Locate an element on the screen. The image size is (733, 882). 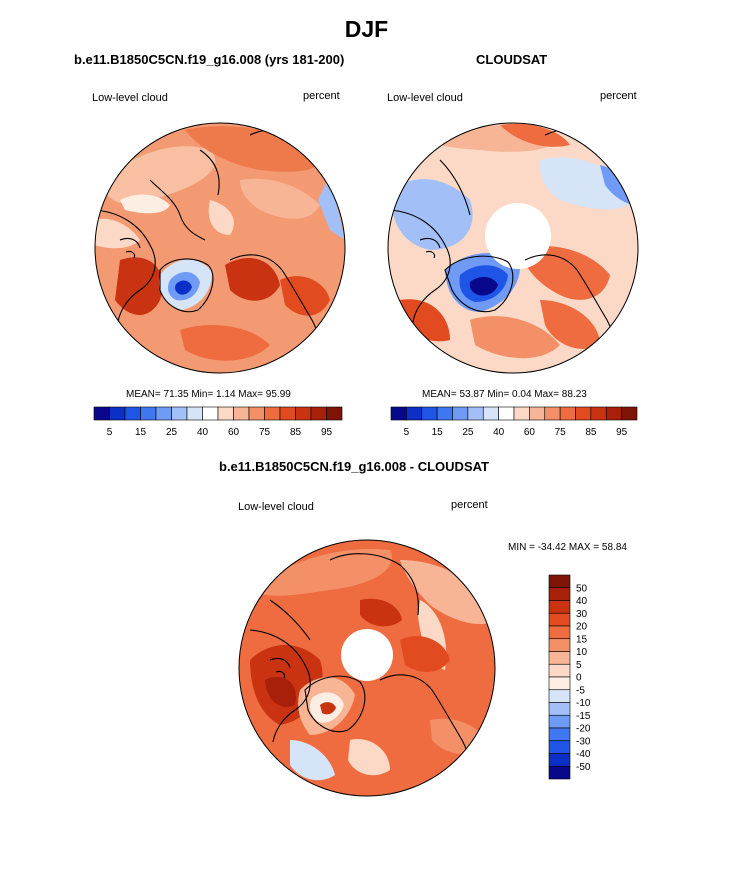
diff-colorbar-tick-label: -15 is located at coordinates (583, 716).